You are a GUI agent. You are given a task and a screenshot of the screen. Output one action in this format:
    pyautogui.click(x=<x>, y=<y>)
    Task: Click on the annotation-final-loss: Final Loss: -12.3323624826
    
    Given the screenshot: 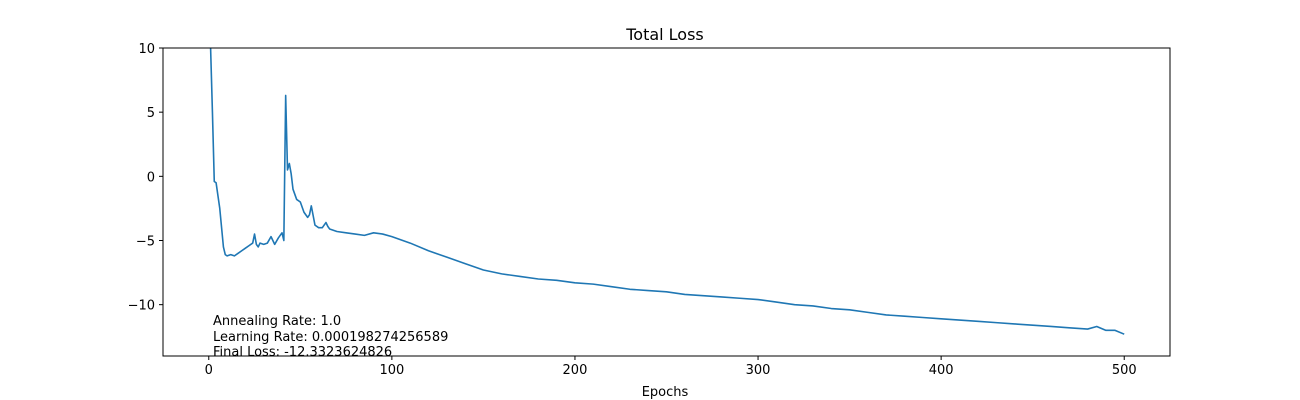 What is the action you would take?
    pyautogui.click(x=302, y=352)
    